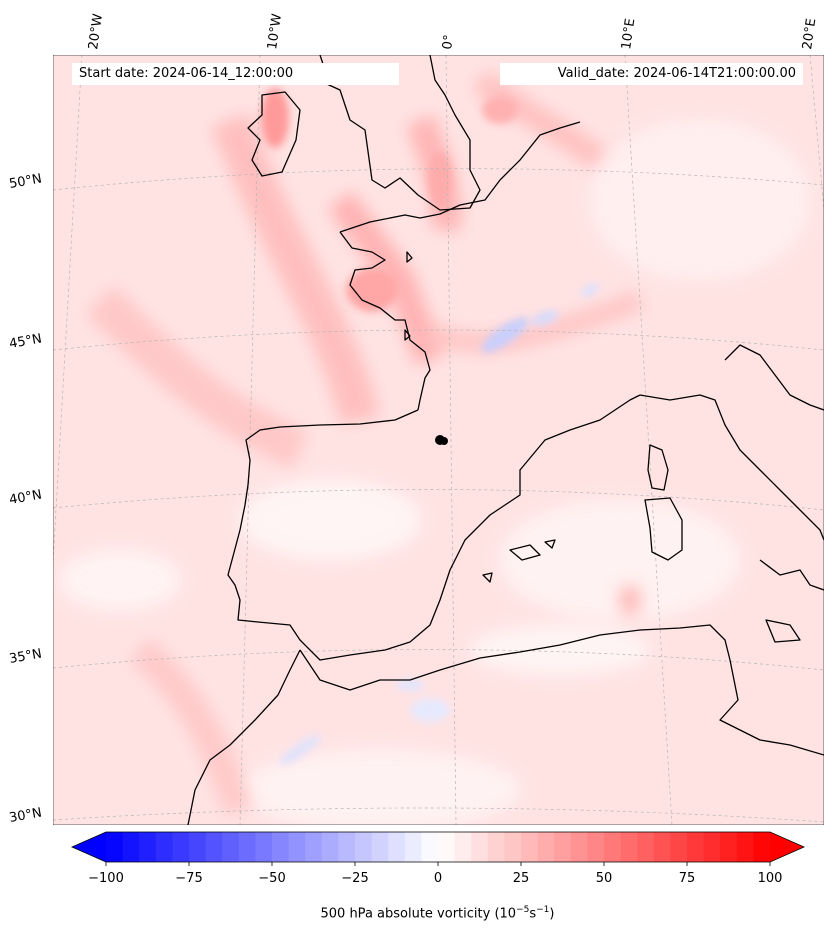  I want to click on longitude-label: 20°E, so click(809, 34).